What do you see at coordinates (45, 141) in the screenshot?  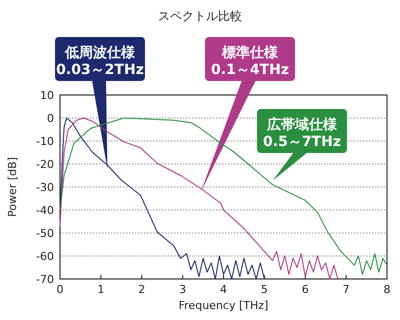 I see `y-tick-label: -10` at bounding box center [45, 141].